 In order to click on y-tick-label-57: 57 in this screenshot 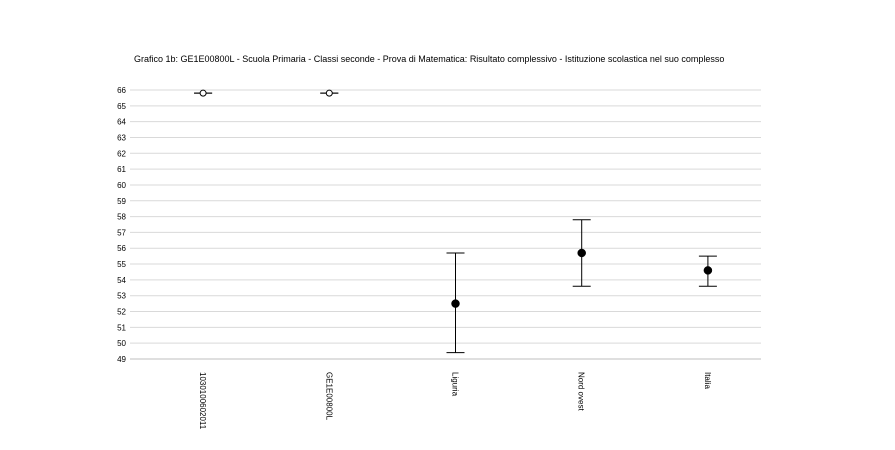, I will do `click(121, 232)`.